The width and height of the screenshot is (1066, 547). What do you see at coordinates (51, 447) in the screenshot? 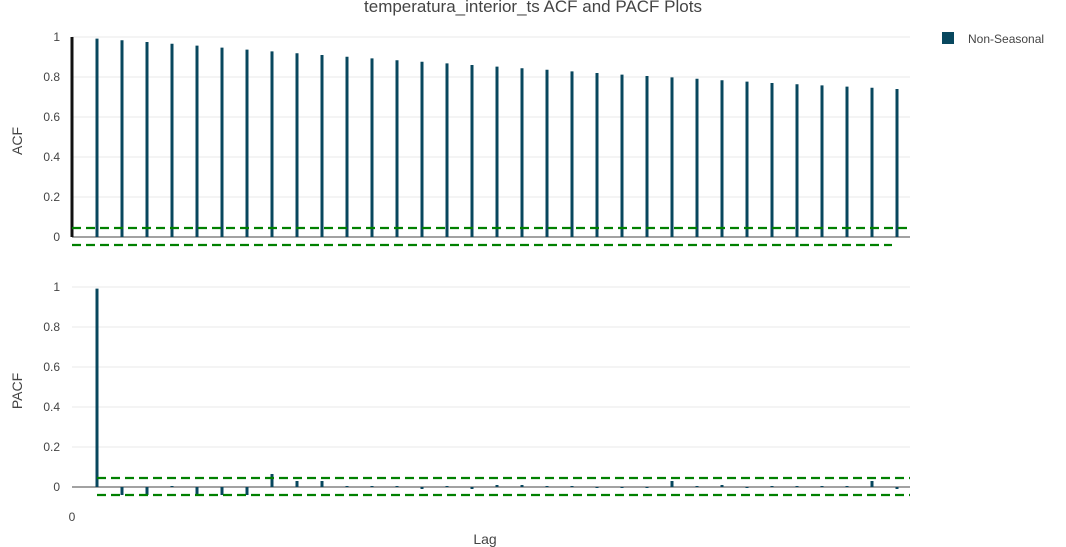
I see `pacf-y-tick-label: 0.2` at bounding box center [51, 447].